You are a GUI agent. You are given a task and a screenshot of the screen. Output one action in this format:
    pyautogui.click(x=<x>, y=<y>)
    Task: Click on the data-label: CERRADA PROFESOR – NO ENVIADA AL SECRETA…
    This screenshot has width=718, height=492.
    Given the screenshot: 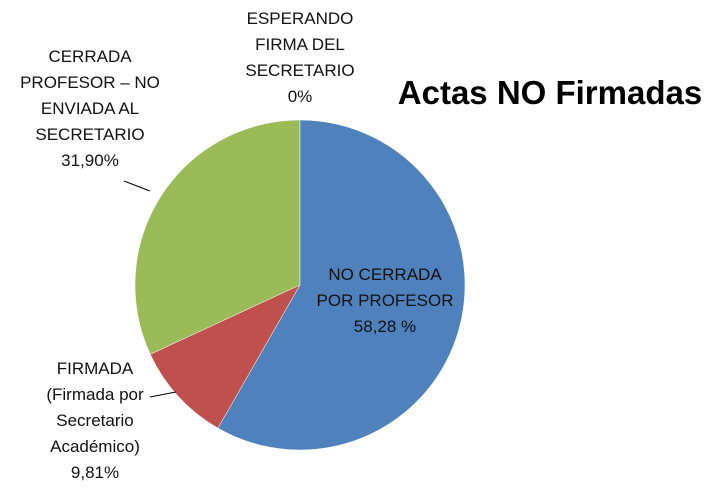 What is the action you would take?
    pyautogui.click(x=90, y=109)
    